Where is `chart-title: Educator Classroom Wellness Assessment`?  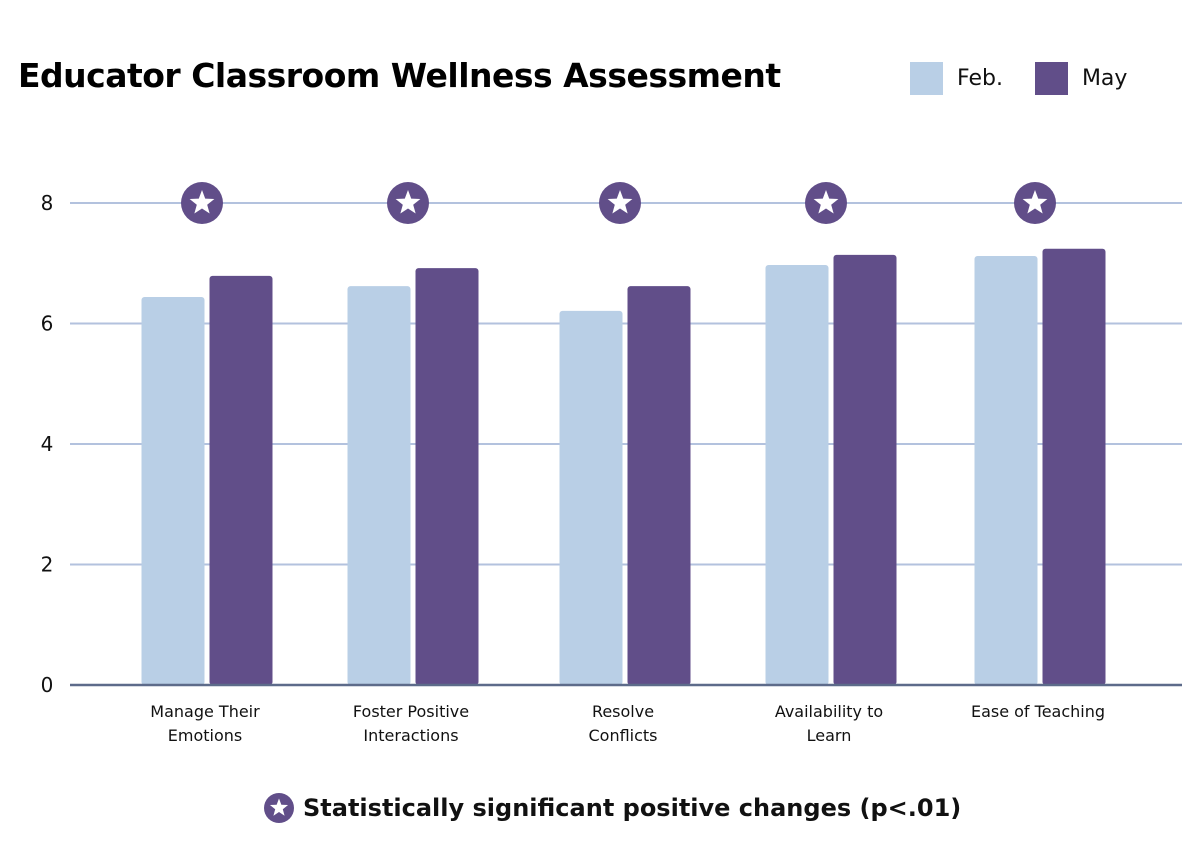 chart-title: Educator Classroom Wellness Assessment is located at coordinates (399, 75).